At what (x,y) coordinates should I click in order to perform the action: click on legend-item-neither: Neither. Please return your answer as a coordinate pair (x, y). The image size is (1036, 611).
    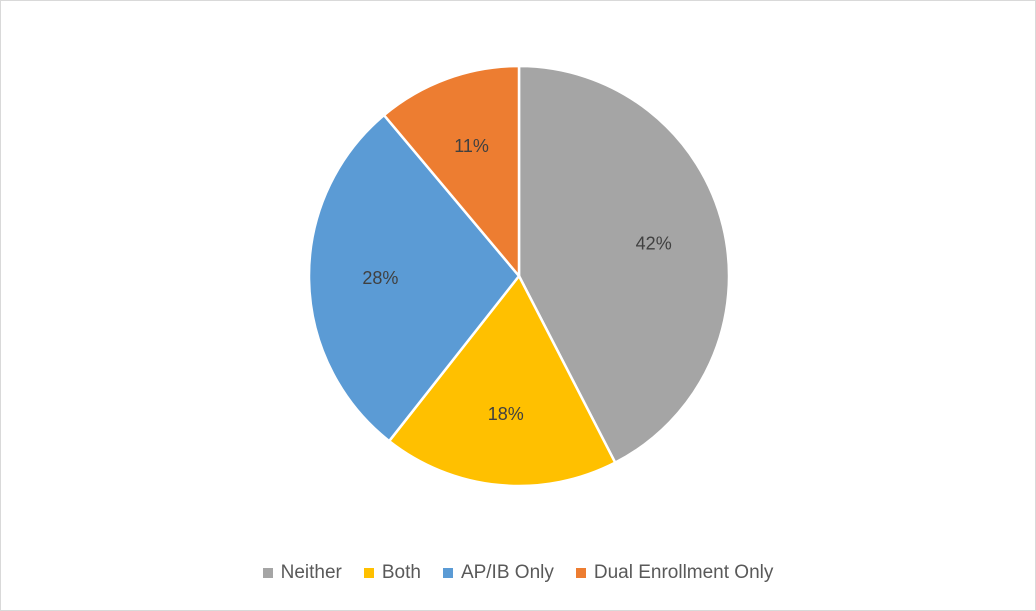
    Looking at the image, I should click on (302, 573).